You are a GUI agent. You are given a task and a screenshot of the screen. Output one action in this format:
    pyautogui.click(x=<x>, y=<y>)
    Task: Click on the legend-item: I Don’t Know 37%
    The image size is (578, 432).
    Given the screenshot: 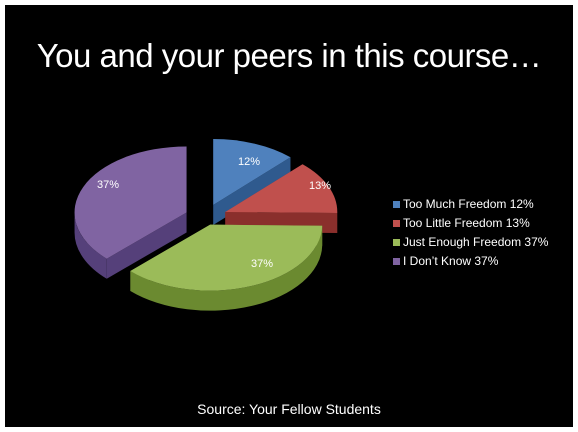 What is the action you would take?
    pyautogui.click(x=470, y=261)
    